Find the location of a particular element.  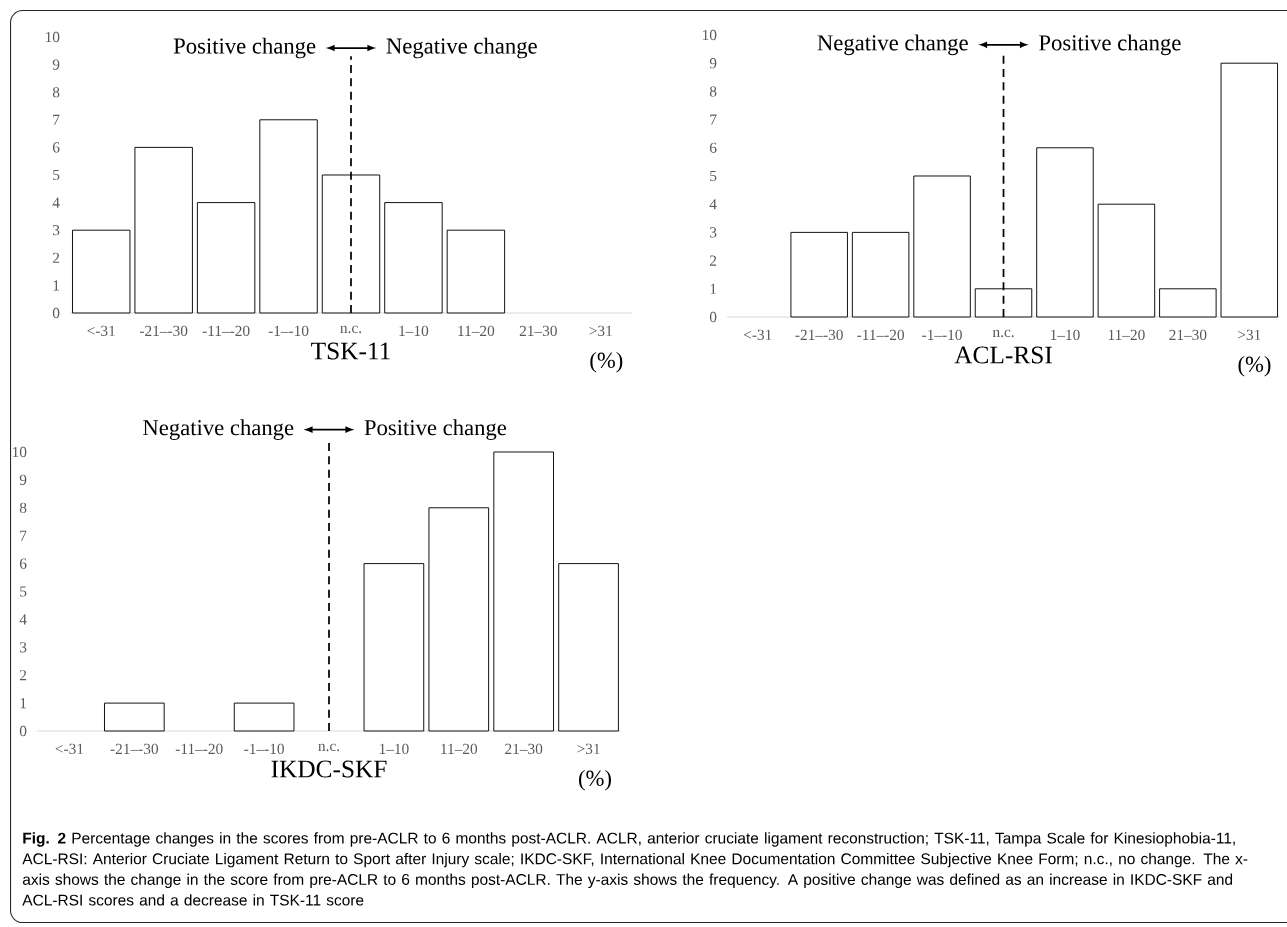

x-axis-title: IKDC-SKF is located at coordinates (329, 769).